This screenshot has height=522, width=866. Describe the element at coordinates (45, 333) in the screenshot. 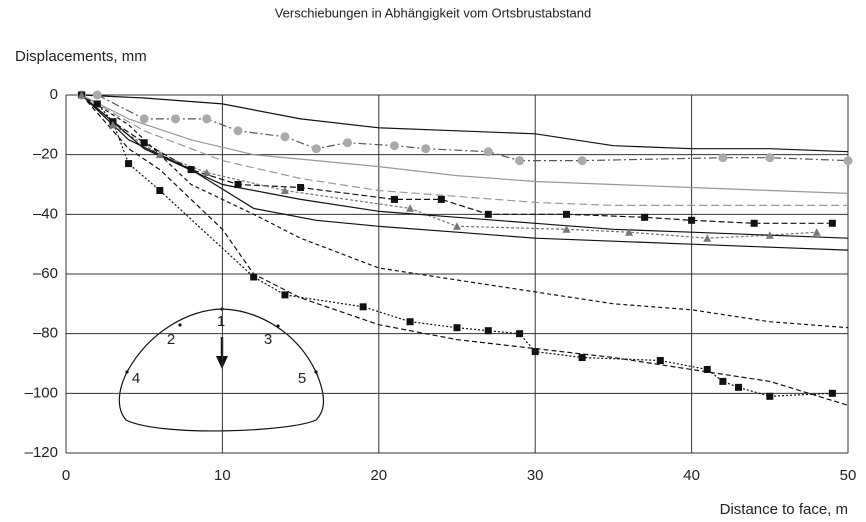

I see `y-tick-label: –80` at that location.